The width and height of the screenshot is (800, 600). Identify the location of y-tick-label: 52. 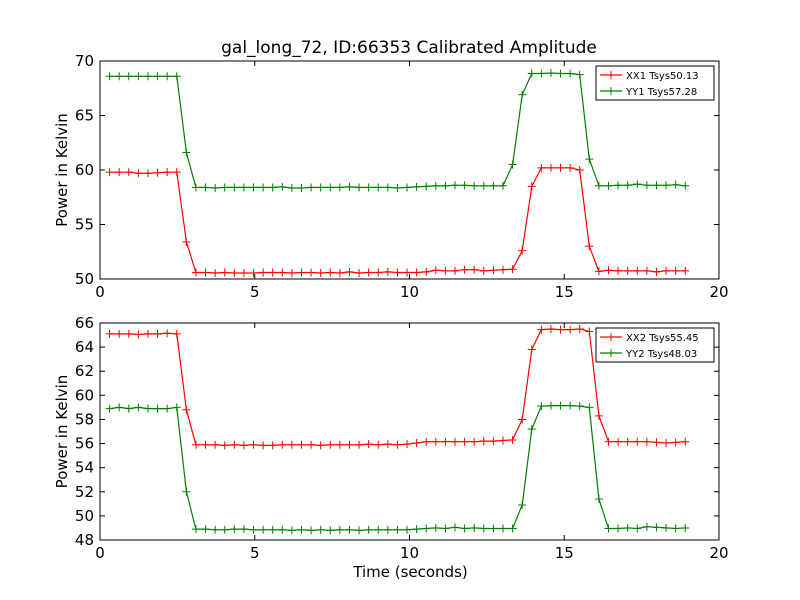
(84, 492).